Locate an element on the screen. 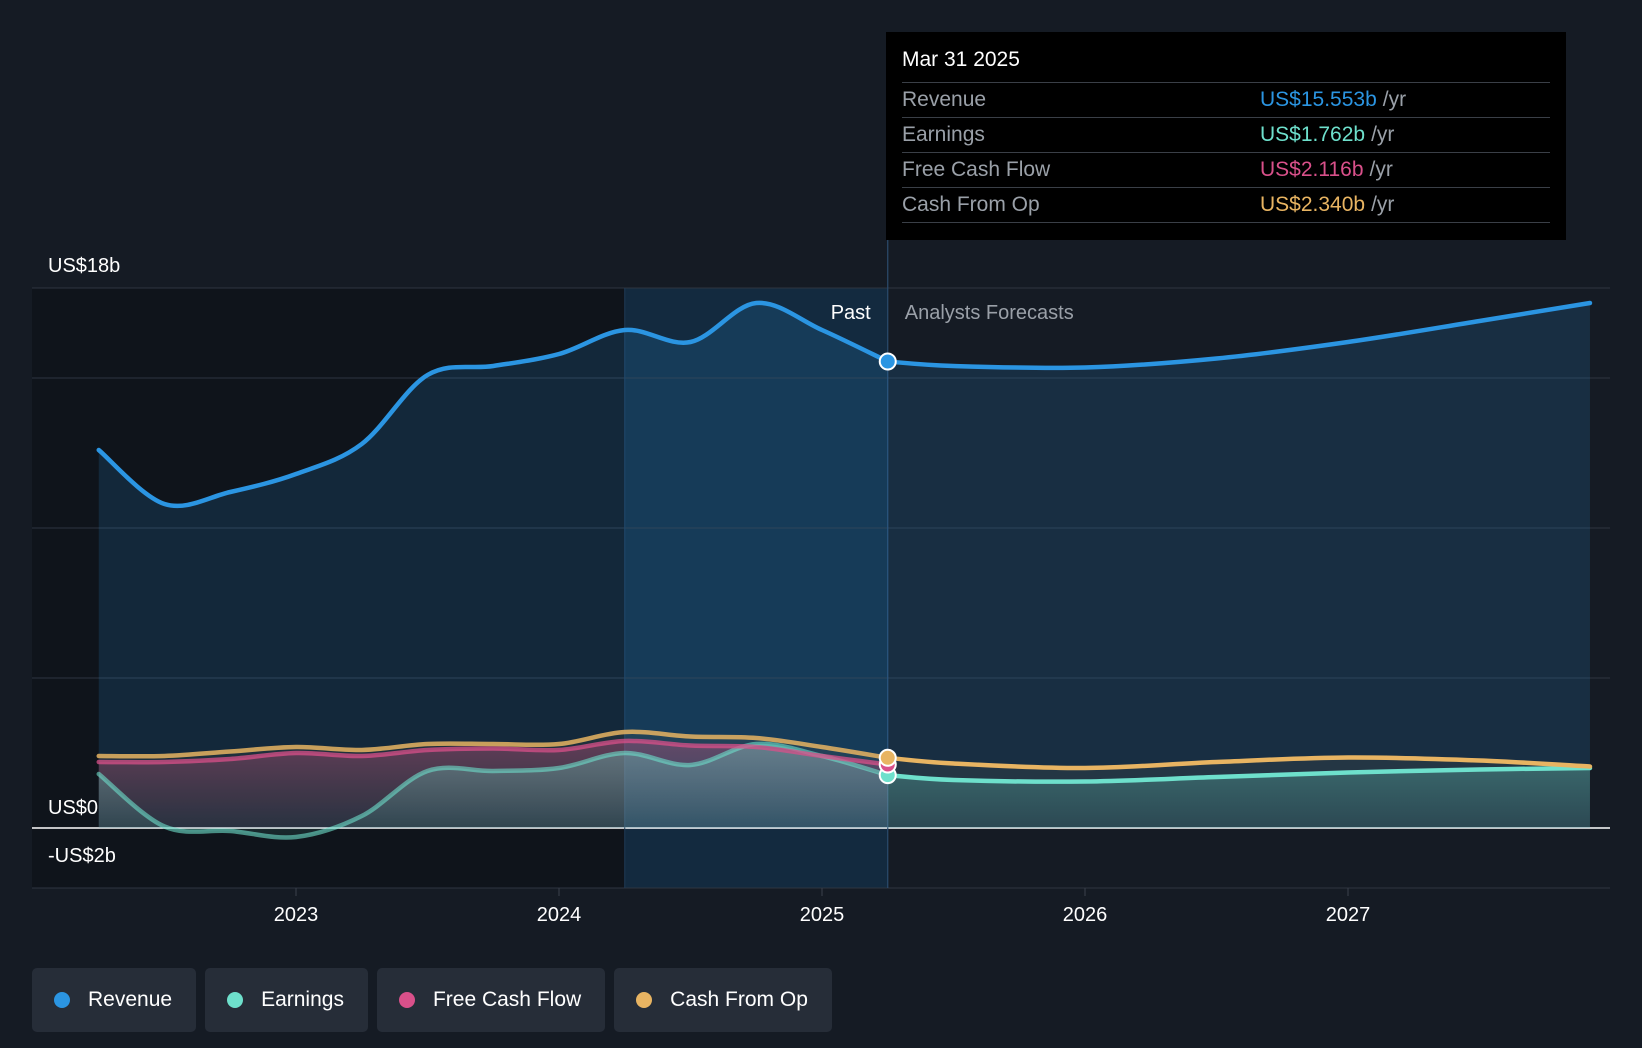 The height and width of the screenshot is (1048, 1642). x-tick-label: 2023 is located at coordinates (296, 915).